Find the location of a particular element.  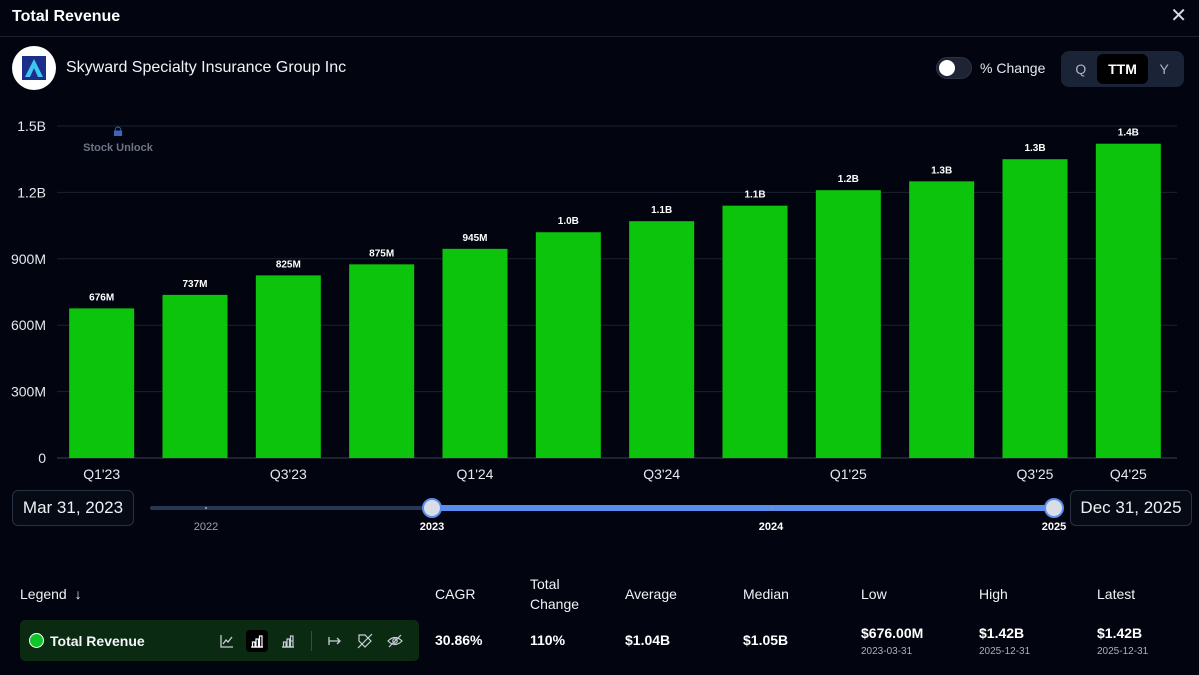

tag-off-glyph is located at coordinates (365, 641).